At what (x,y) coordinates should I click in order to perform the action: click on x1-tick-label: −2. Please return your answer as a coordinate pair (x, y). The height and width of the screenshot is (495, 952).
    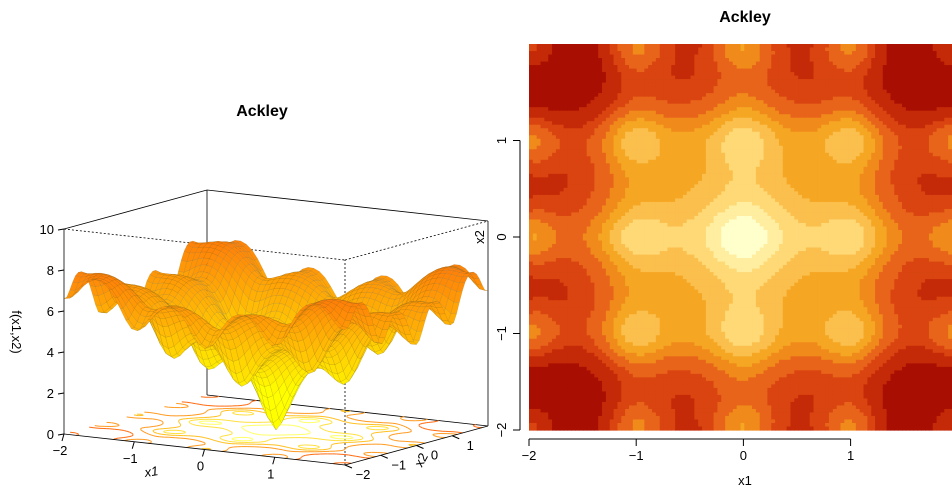
    Looking at the image, I should click on (60, 450).